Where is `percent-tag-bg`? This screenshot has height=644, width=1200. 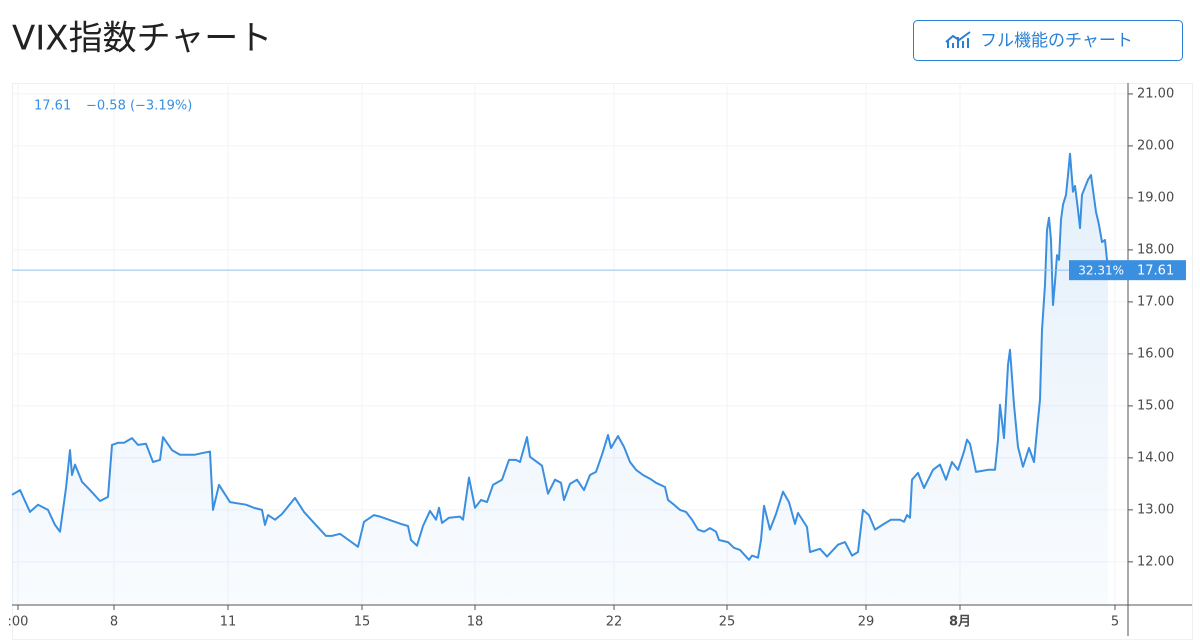
percent-tag-bg is located at coordinates (1098, 270).